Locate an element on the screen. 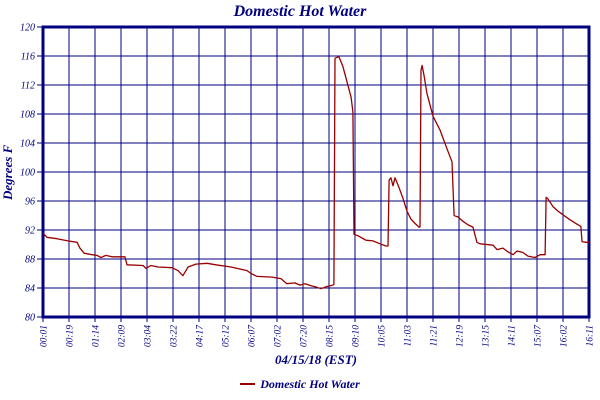 This screenshot has width=600, height=400. y-tick-label: 108 is located at coordinates (27, 115).